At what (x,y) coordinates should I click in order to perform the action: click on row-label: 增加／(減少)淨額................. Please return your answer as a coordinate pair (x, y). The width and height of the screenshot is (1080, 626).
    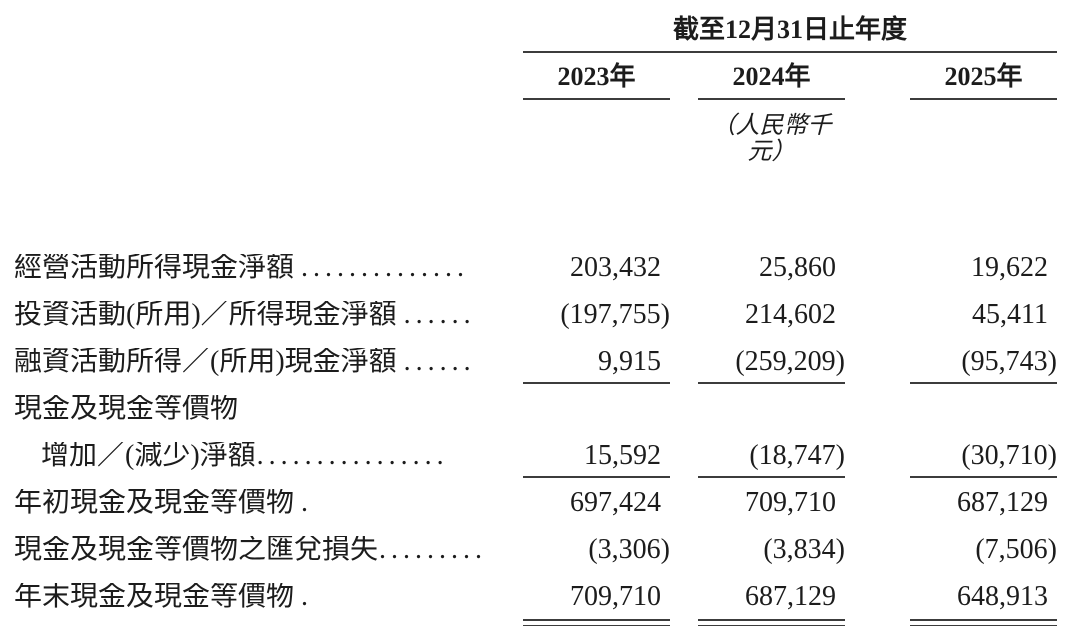
    Looking at the image, I should click on (268, 456).